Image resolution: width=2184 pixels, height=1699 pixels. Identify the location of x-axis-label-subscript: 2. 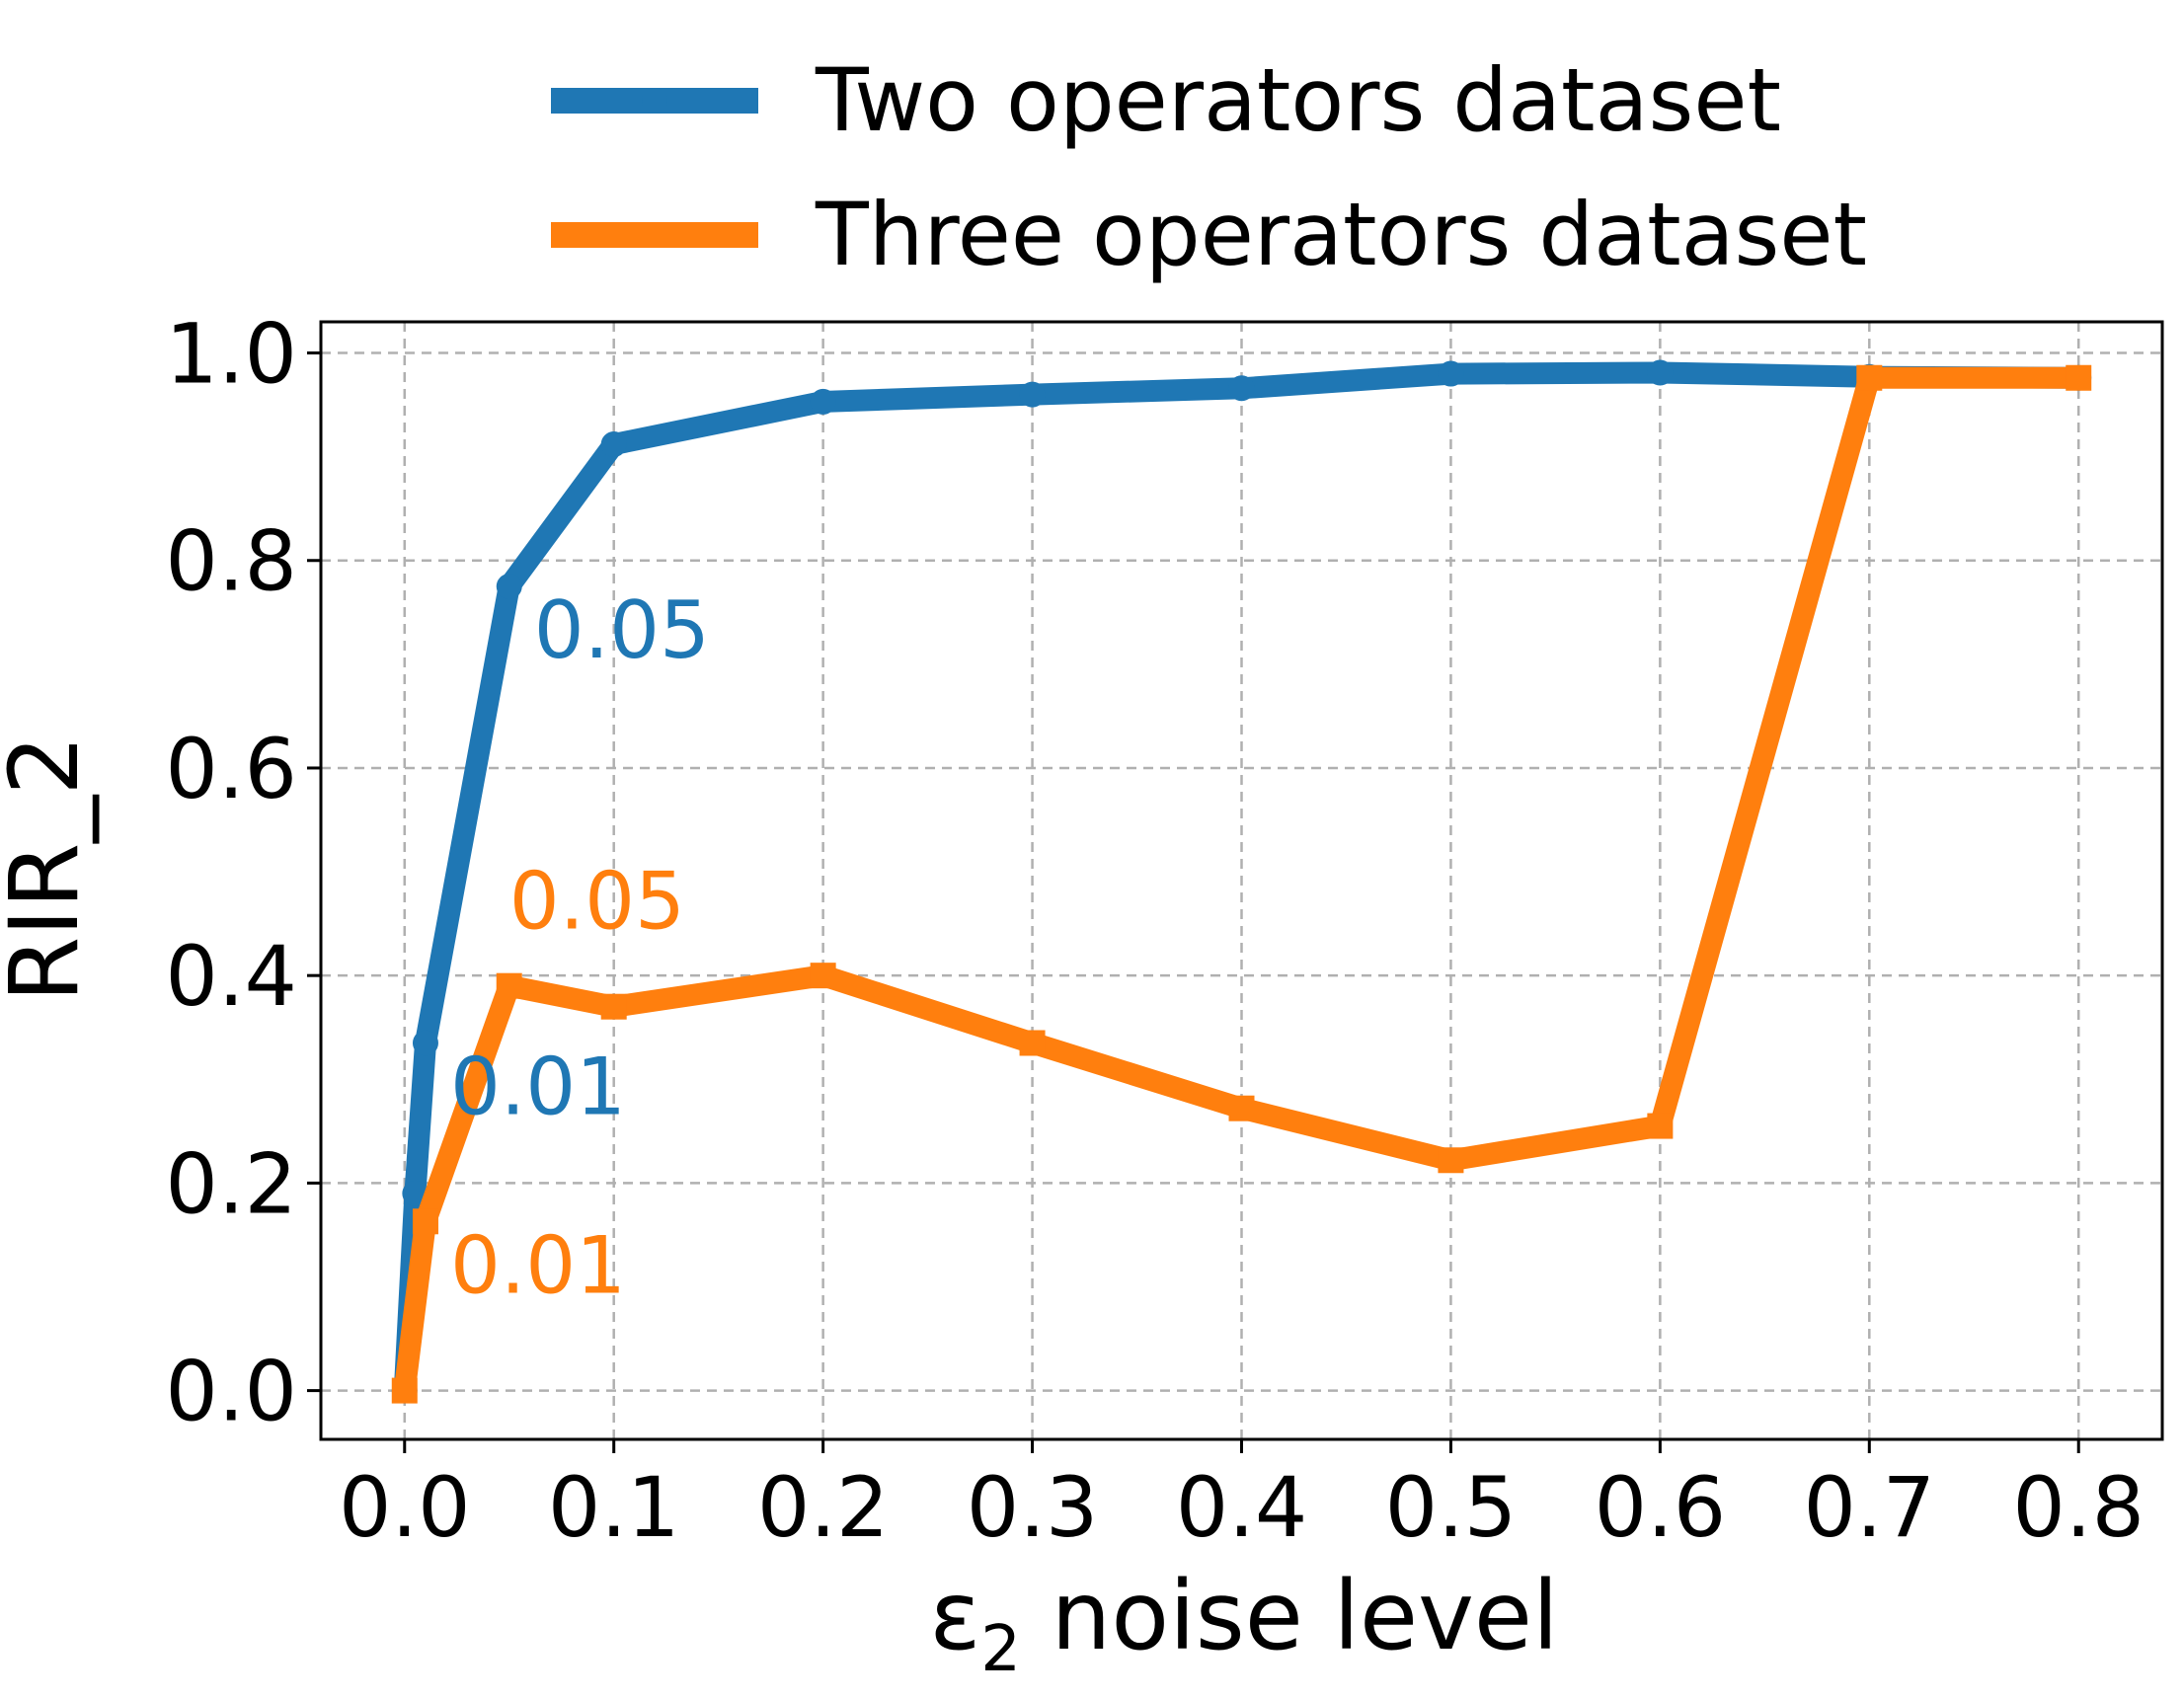
(1000, 1649).